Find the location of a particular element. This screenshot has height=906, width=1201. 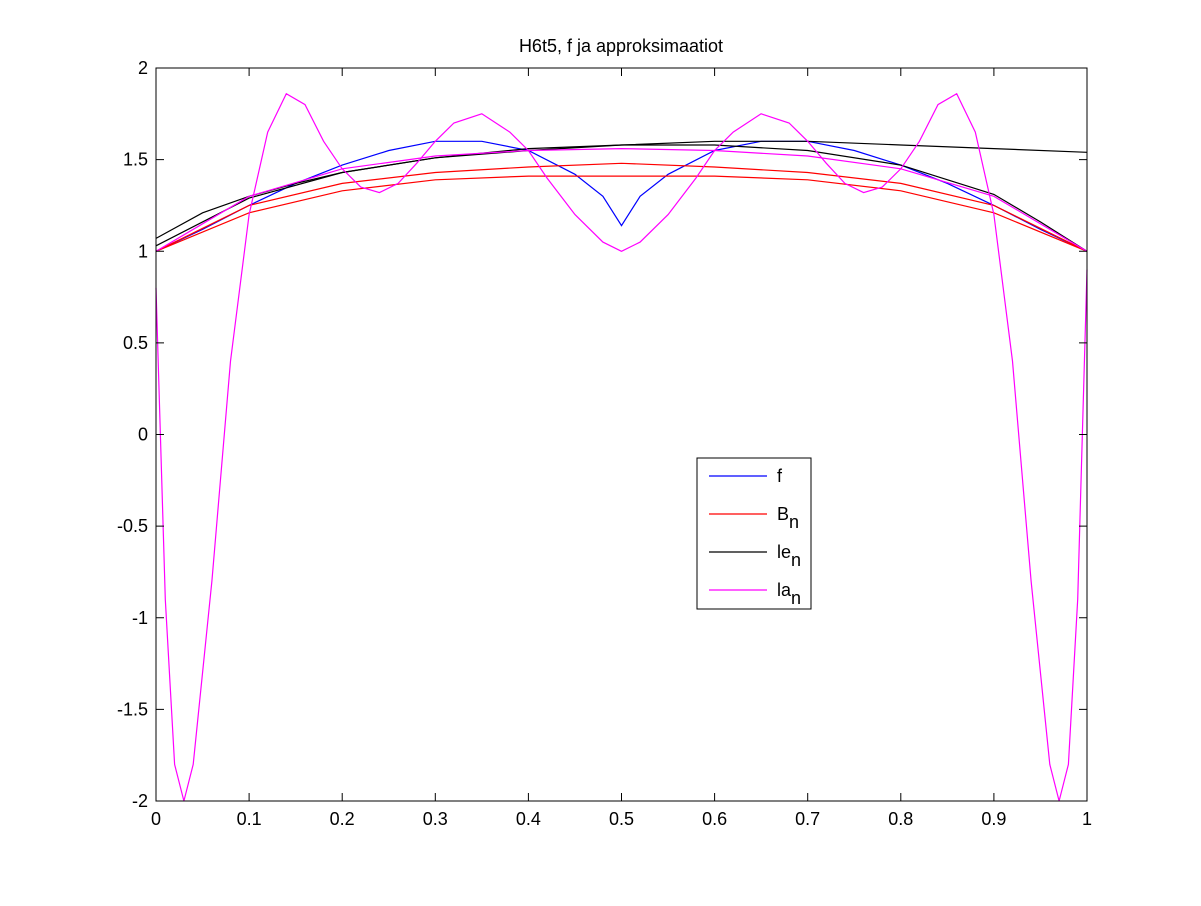

x-tick-label: 0.7 is located at coordinates (807, 819).